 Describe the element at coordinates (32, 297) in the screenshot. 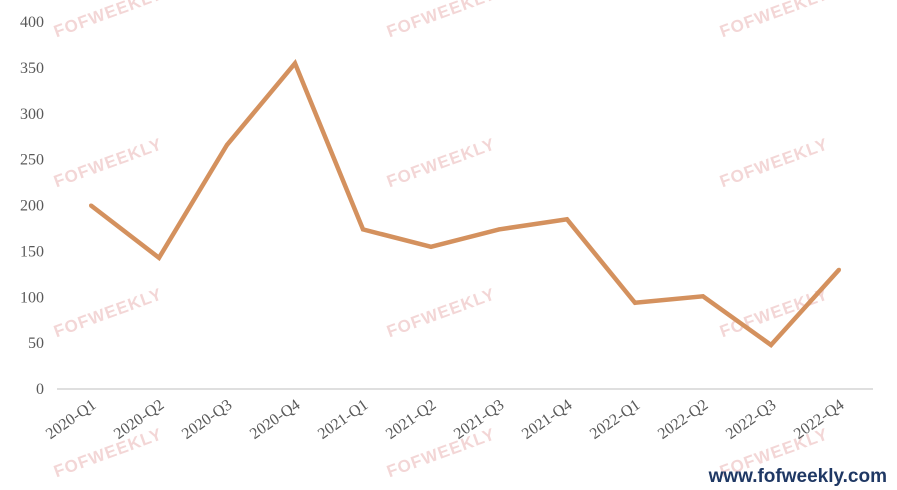

I see `y-tick-label: 100` at that location.